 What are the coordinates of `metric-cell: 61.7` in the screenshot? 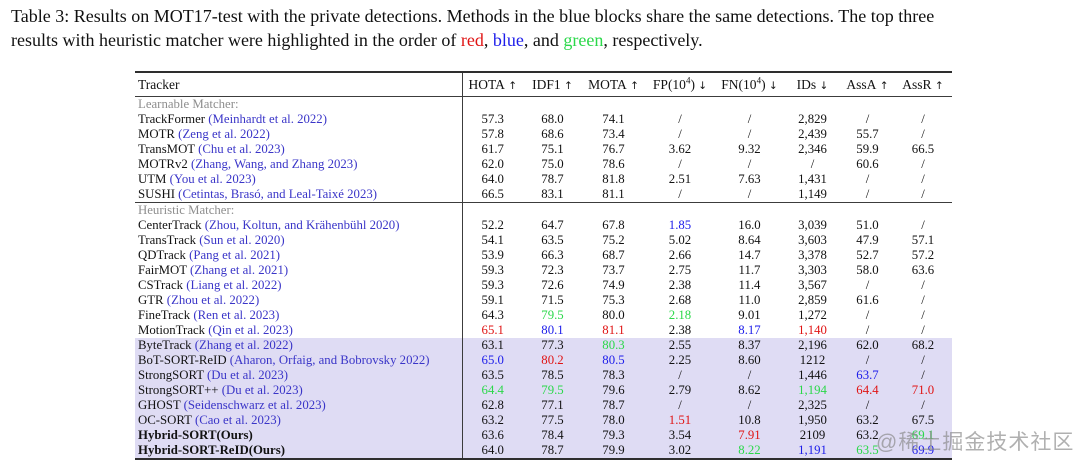 It's located at (492, 149).